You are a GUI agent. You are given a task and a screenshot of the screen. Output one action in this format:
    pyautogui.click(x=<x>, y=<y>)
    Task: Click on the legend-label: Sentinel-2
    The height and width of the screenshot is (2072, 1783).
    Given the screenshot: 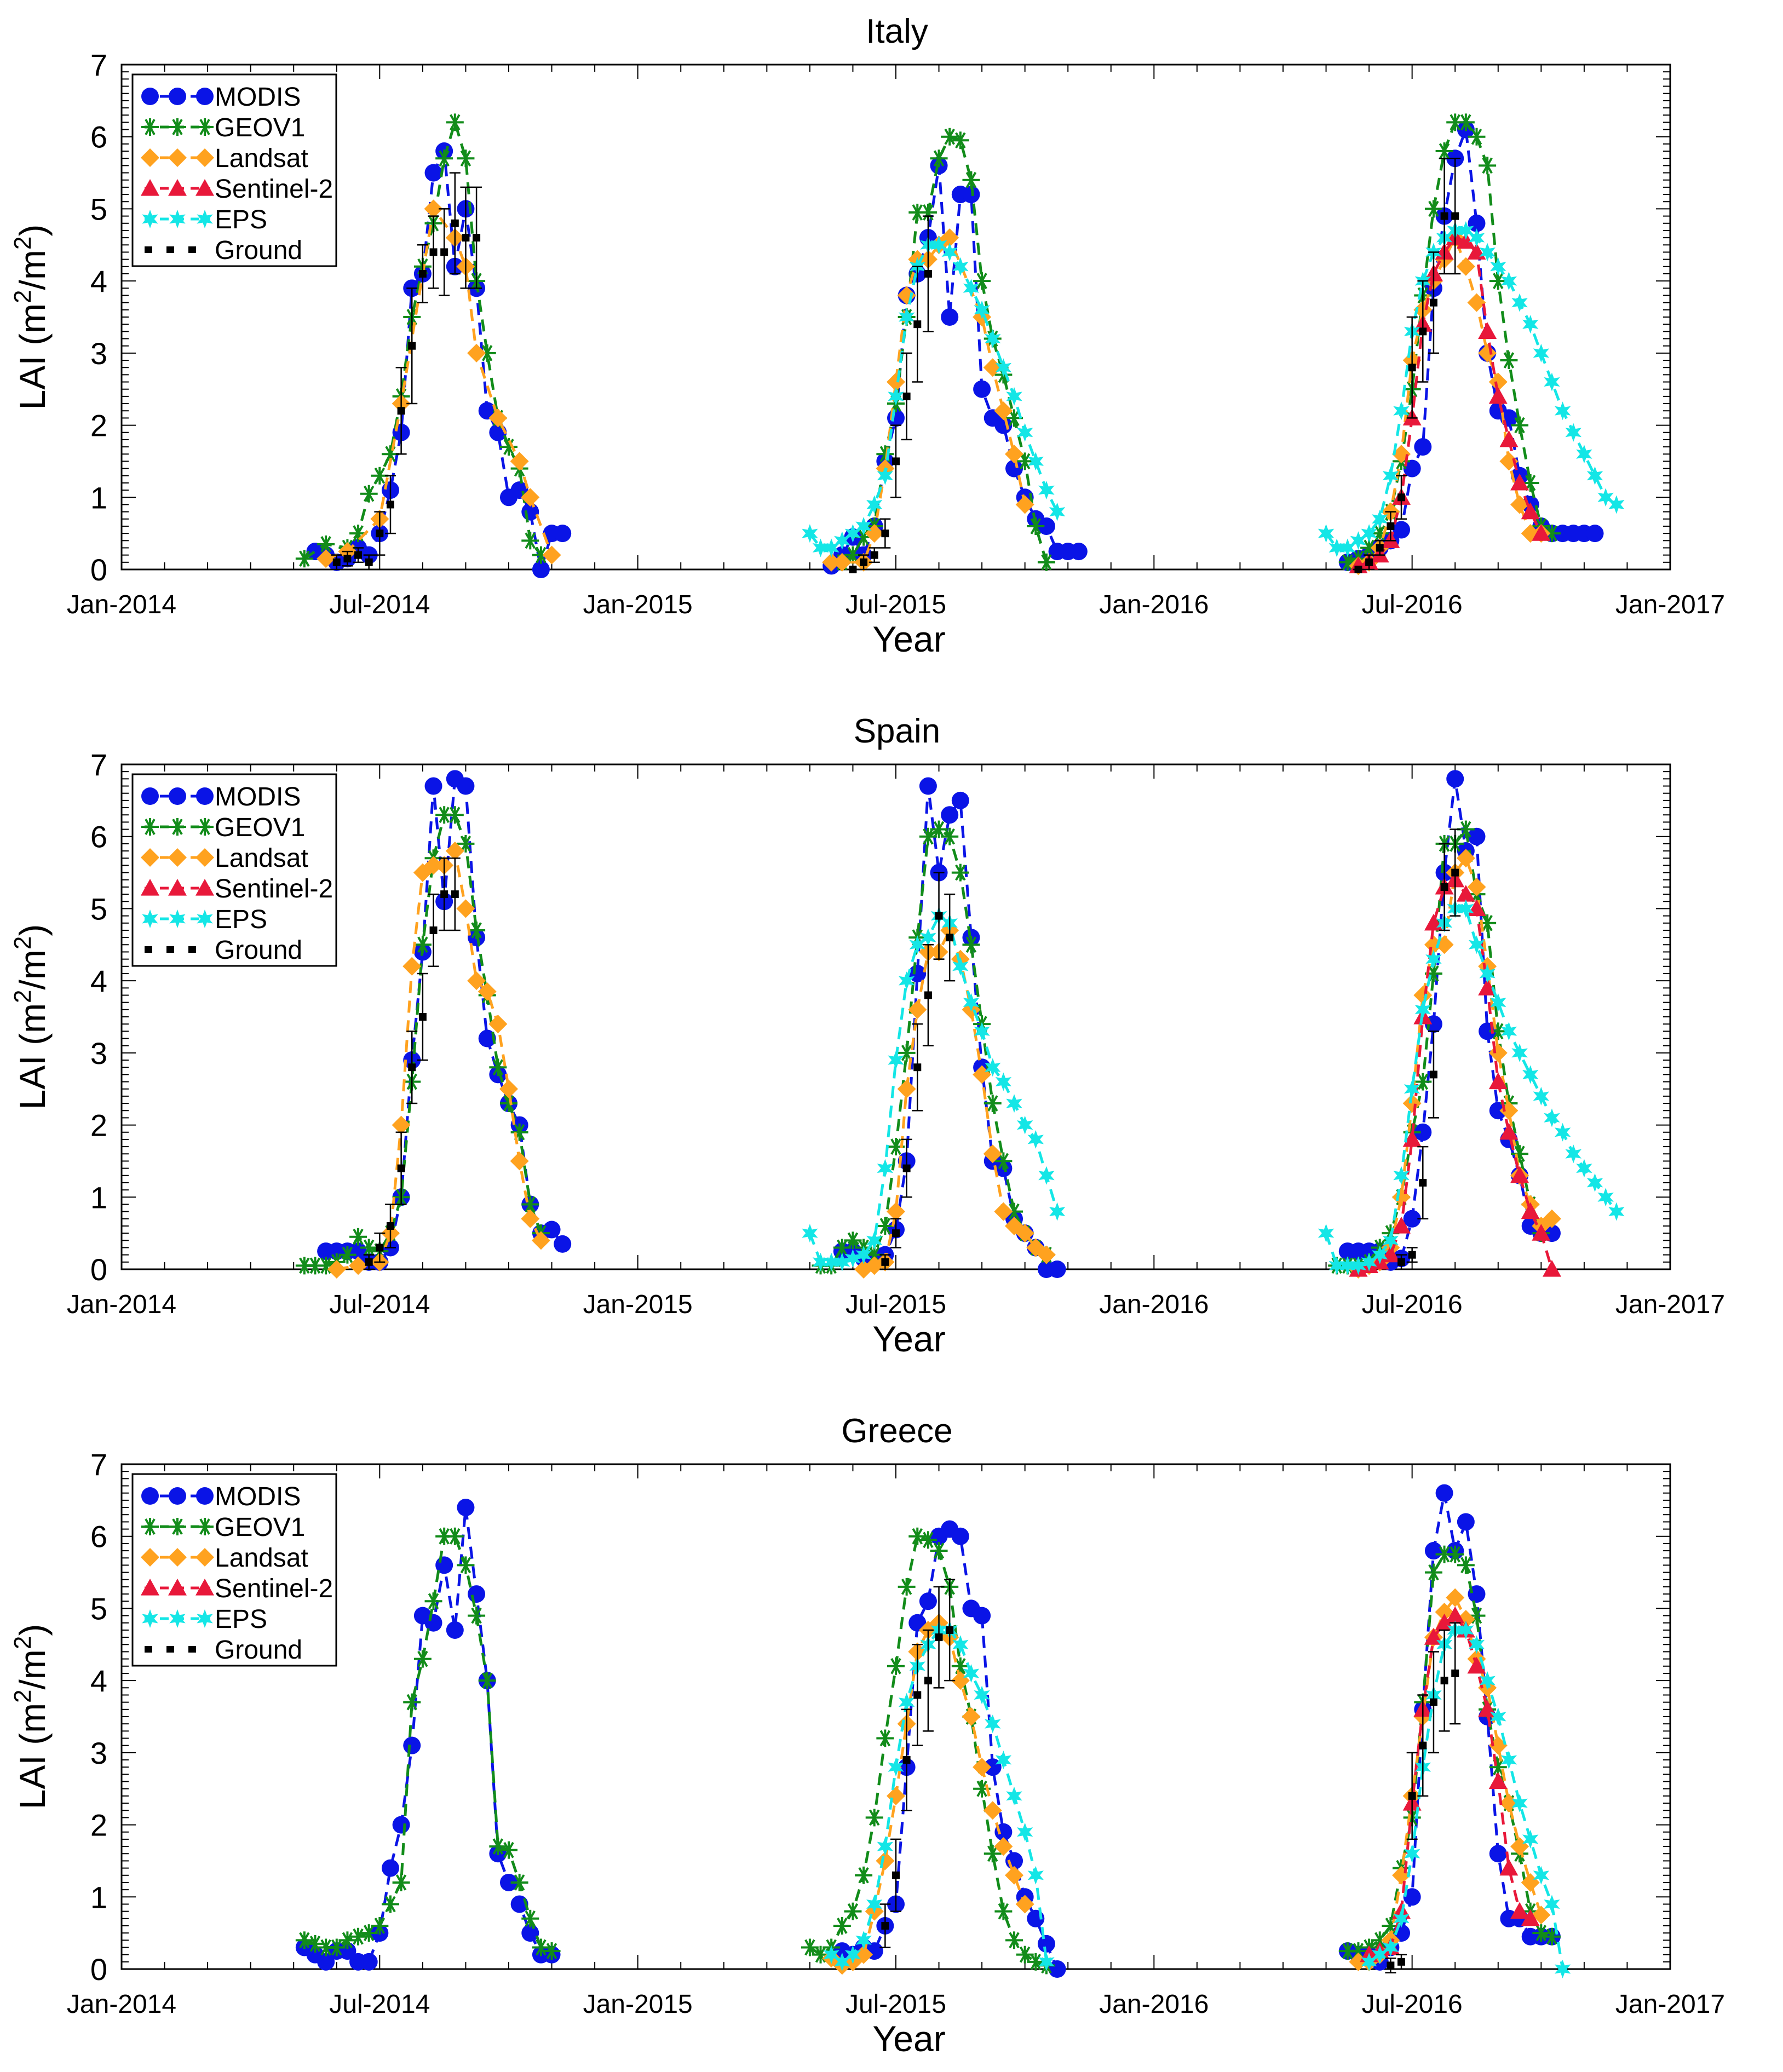 What is the action you would take?
    pyautogui.click(x=274, y=1588)
    